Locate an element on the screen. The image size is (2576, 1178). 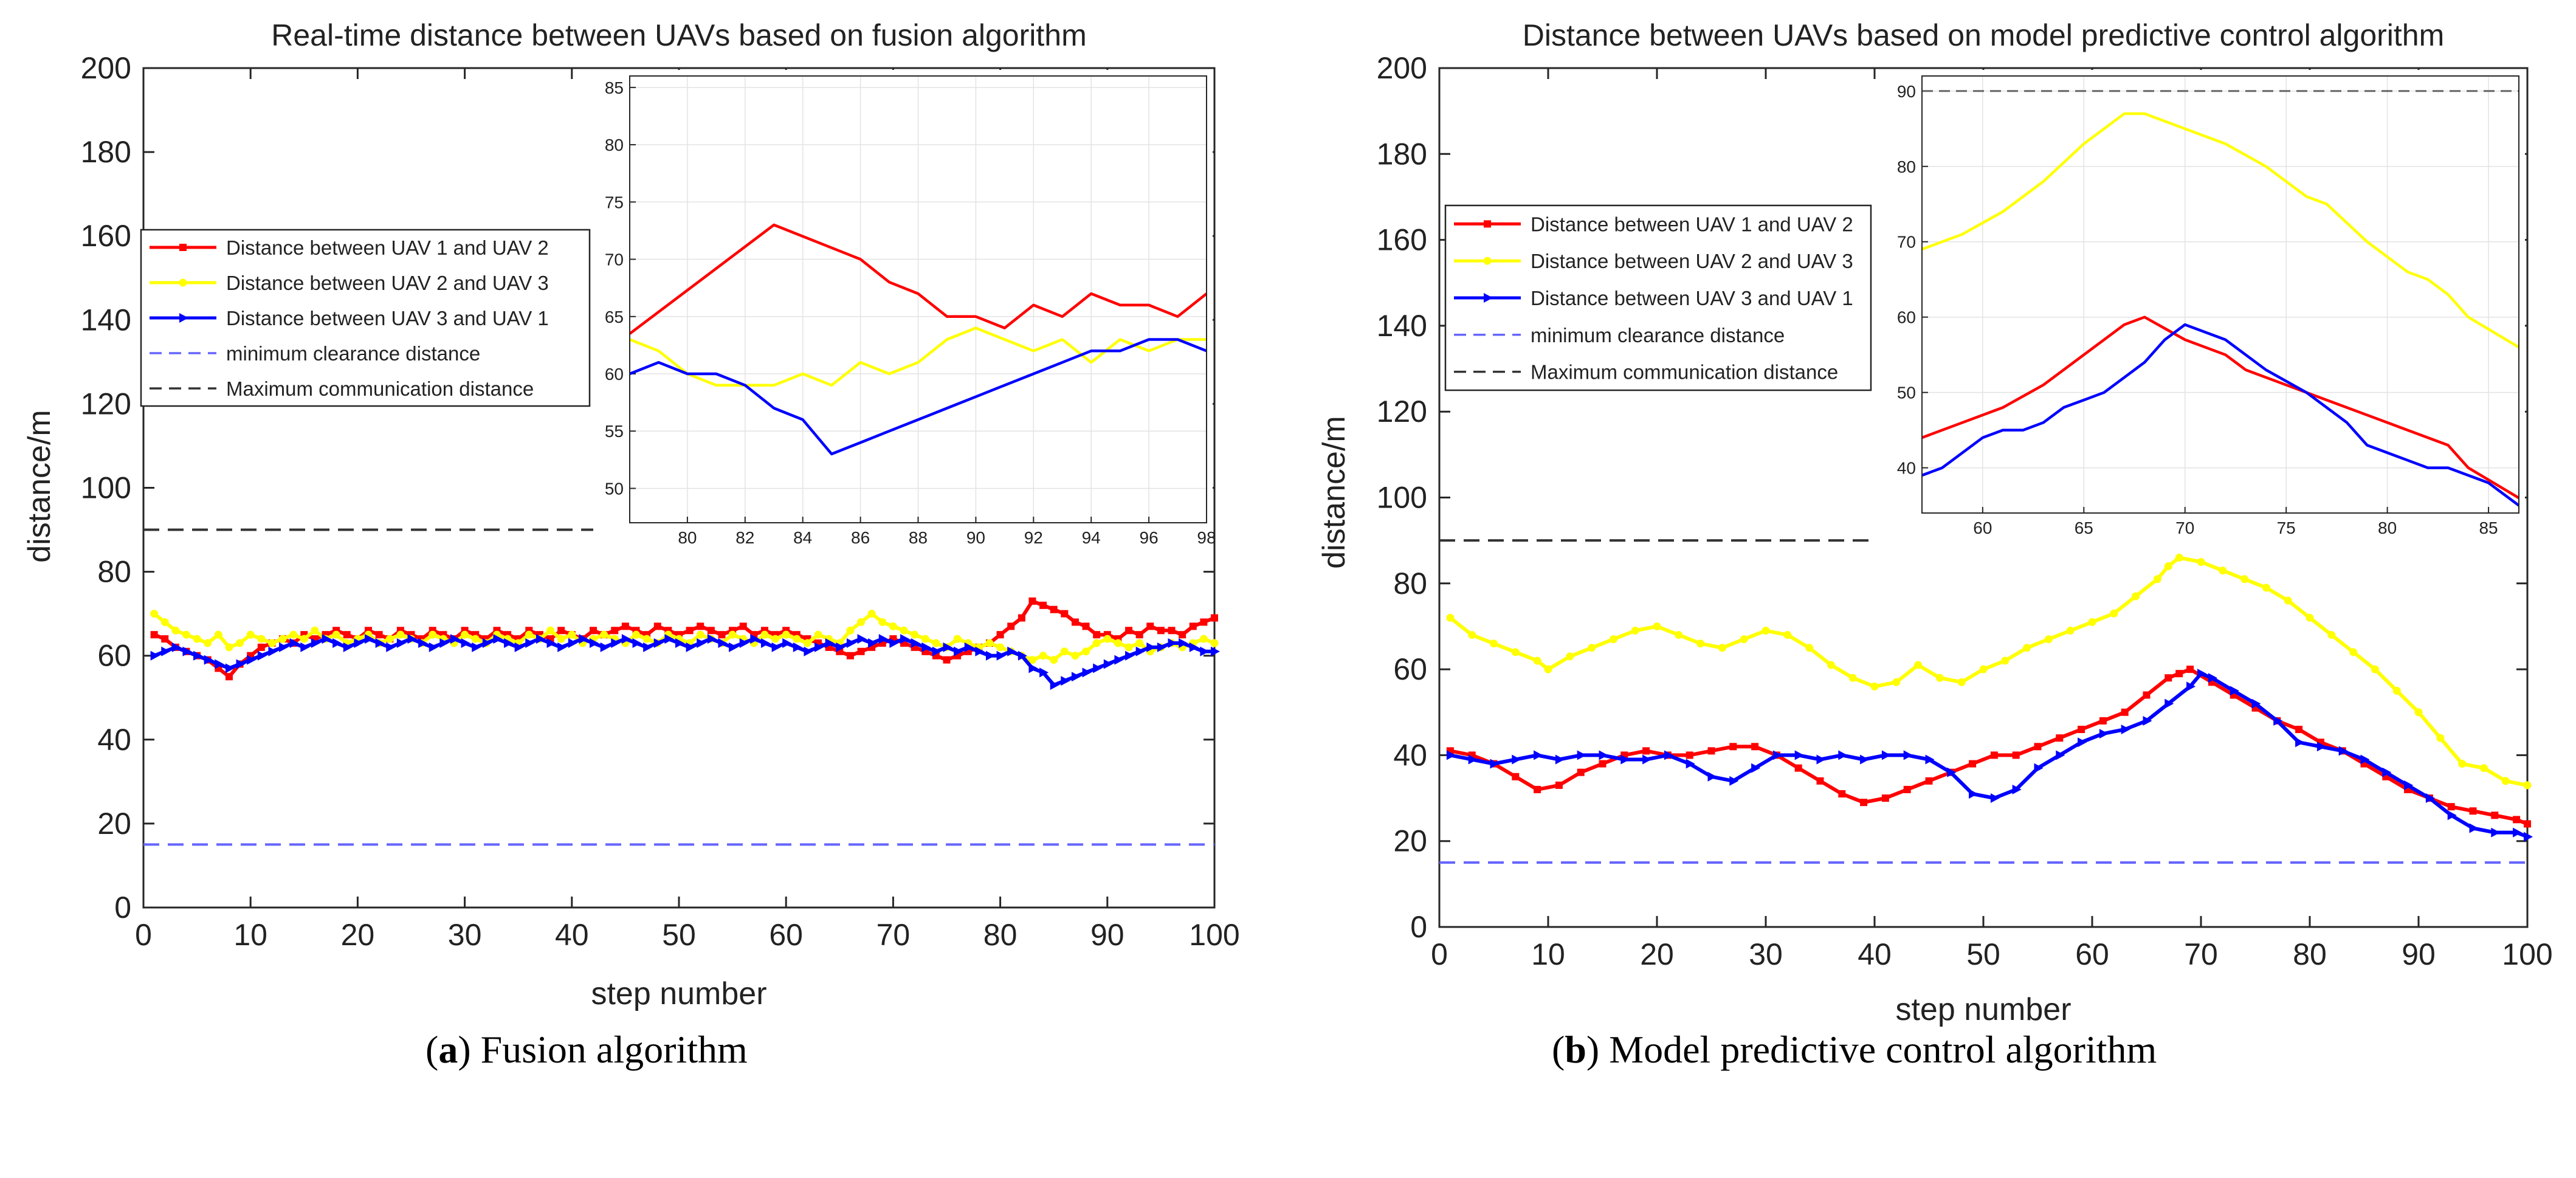
caption-b: (b) Model predictive control algorithm is located at coordinates (1854, 1049).